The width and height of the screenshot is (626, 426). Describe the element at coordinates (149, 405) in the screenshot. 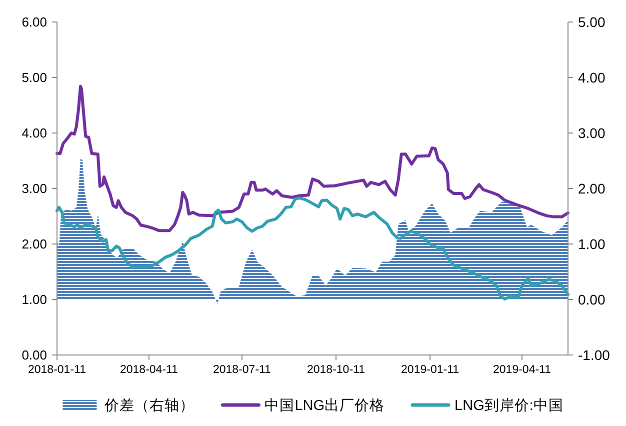

I see `legend-label: 价差（右轴）` at that location.